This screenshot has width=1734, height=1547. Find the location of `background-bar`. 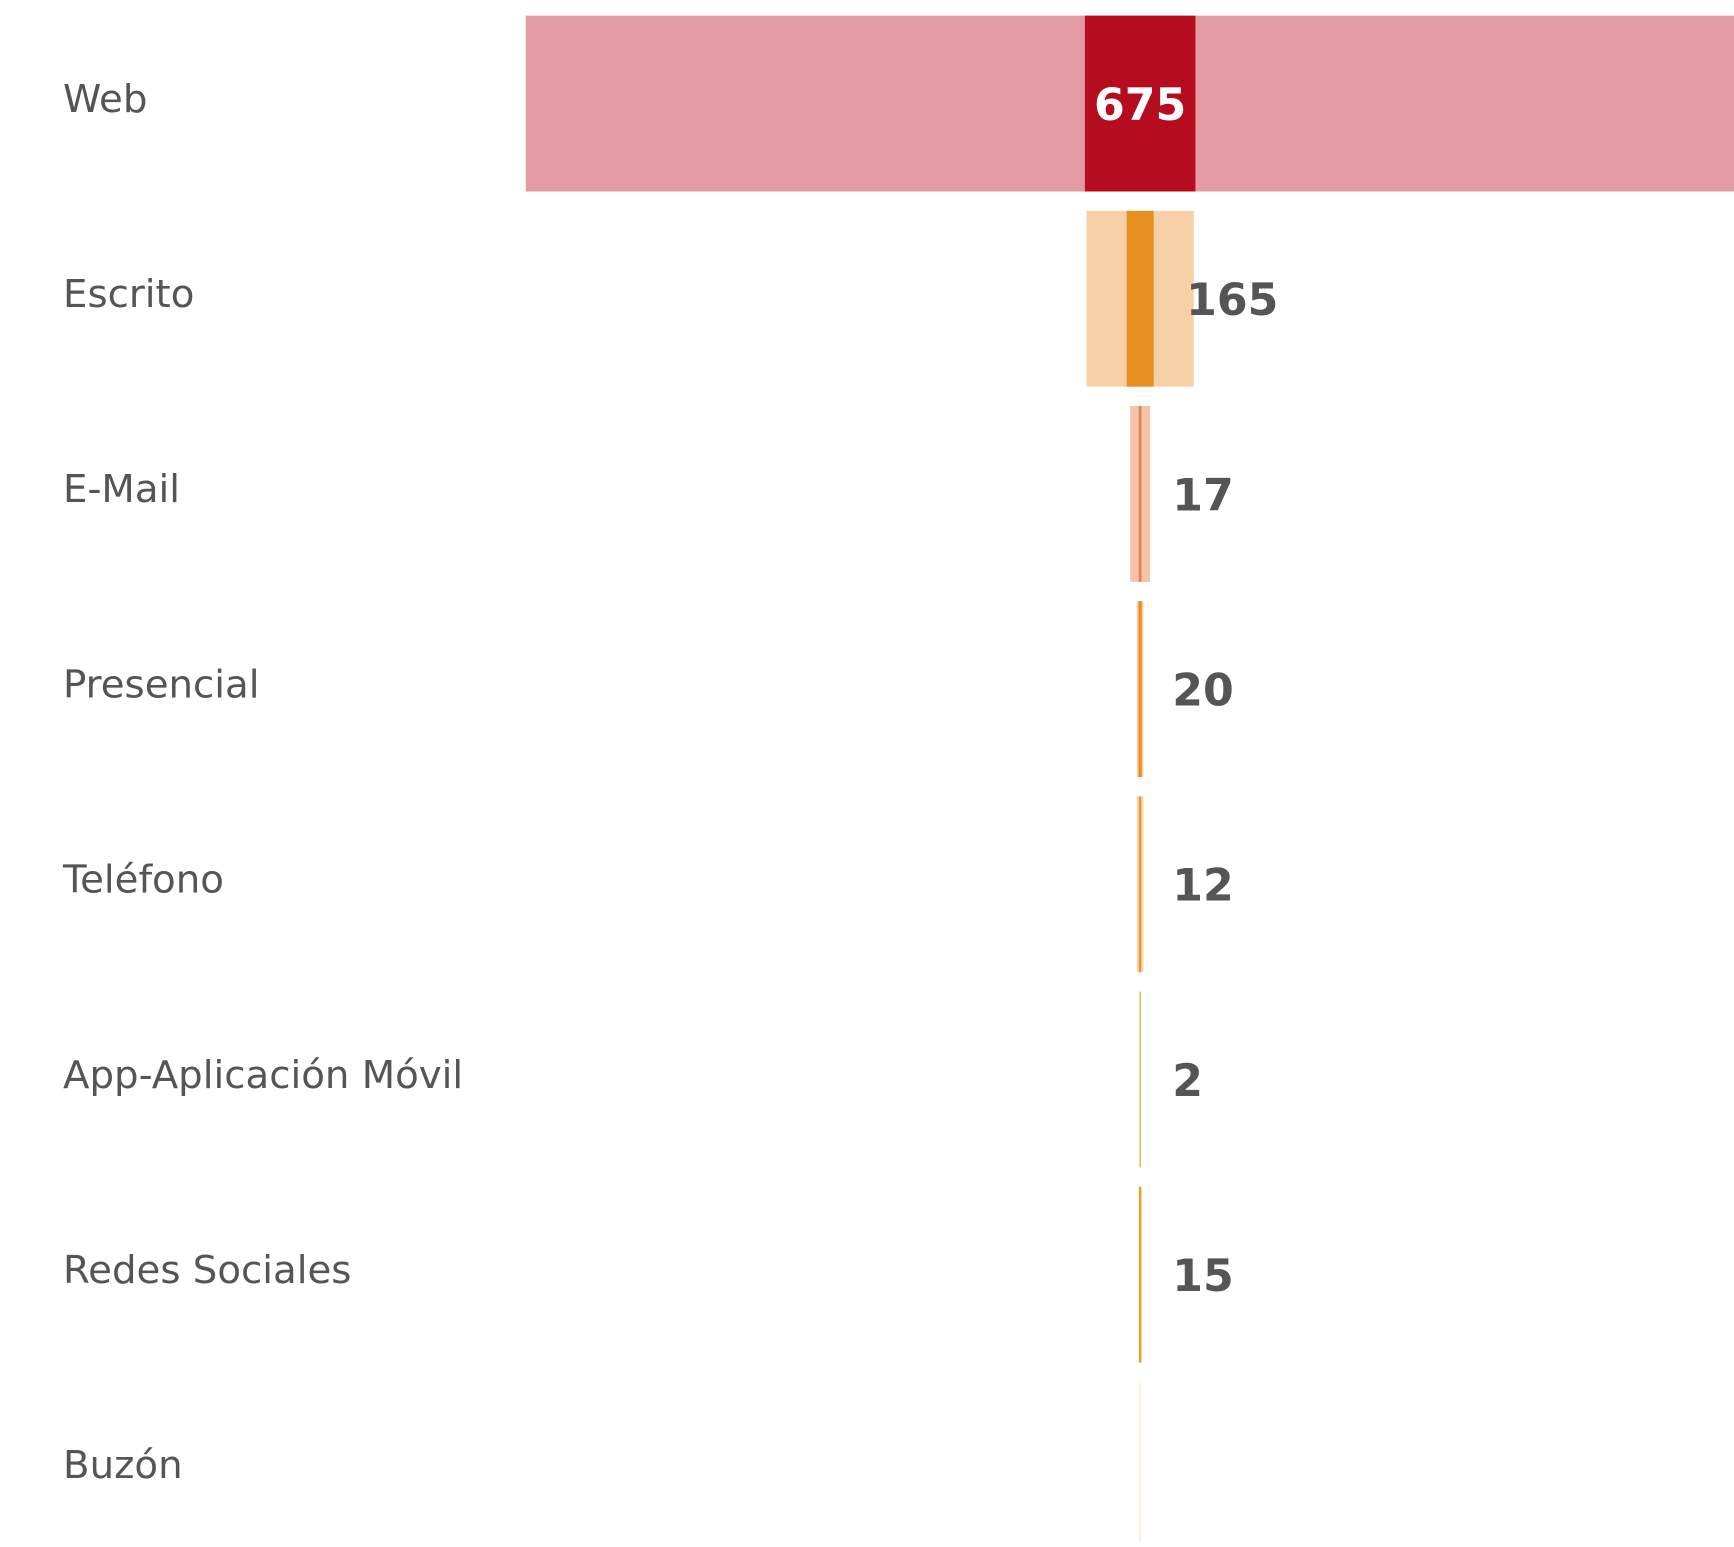

background-bar is located at coordinates (1140, 1464).